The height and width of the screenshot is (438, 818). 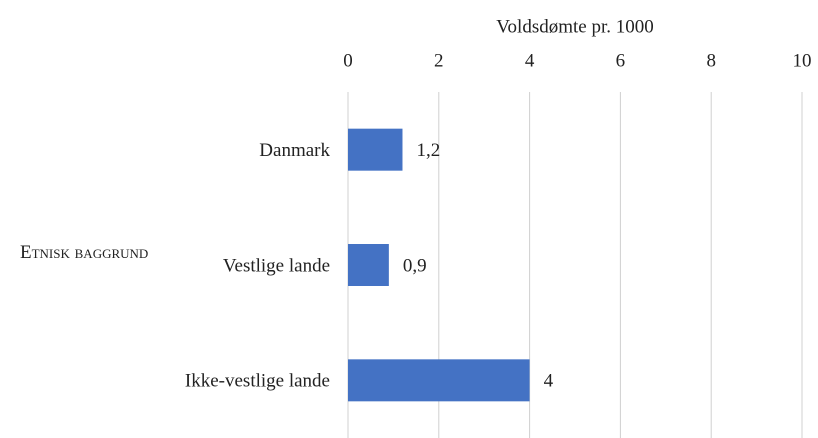 What do you see at coordinates (574, 26) in the screenshot?
I see `chart-title: Voldsdømte pr. 1000` at bounding box center [574, 26].